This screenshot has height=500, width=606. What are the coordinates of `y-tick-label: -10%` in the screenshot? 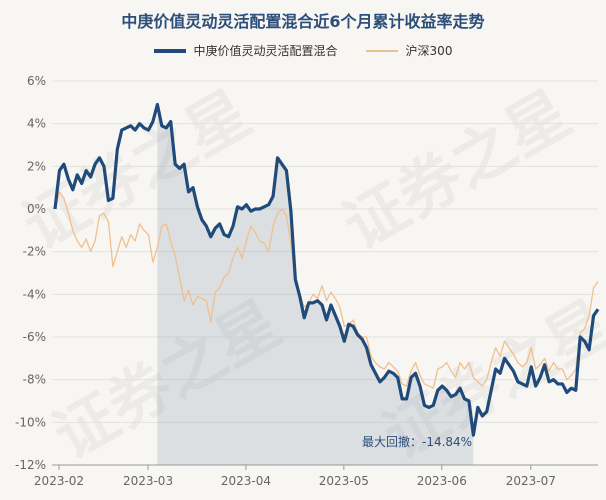 It's located at (30, 422).